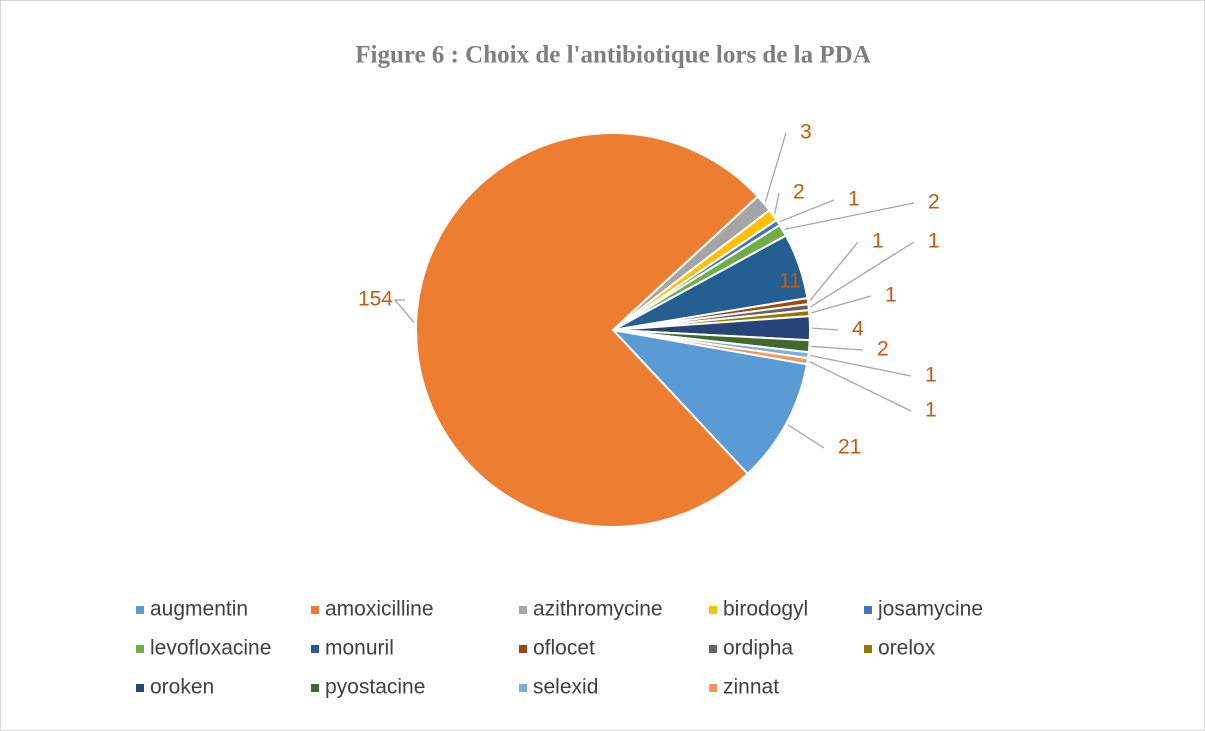  I want to click on data-label: 21, so click(849, 447).